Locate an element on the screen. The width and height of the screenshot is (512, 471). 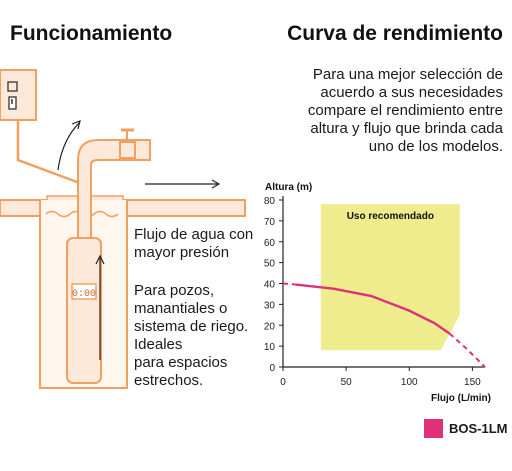
use-line: Para pozos, is located at coordinates (174, 290).